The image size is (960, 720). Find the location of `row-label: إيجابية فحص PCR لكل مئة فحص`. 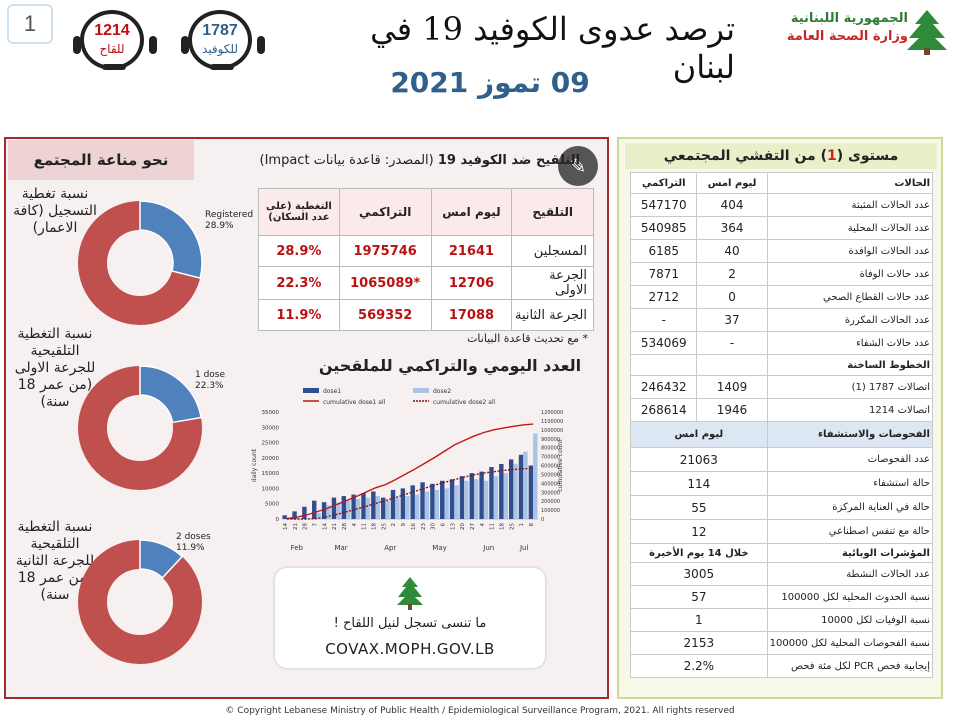

row-label: إيجابية فحص PCR لكل مئة فحص is located at coordinates (850, 666).